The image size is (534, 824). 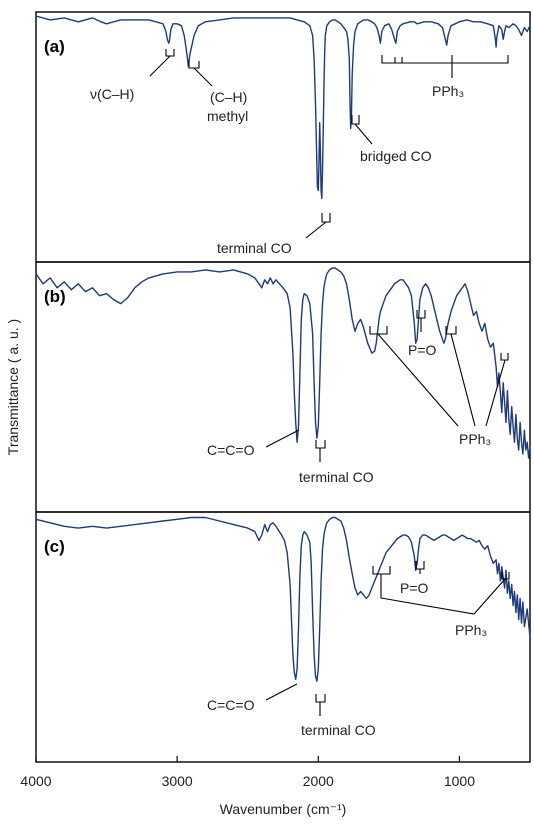 I want to click on bracket-terminal-co-c, so click(x=320, y=698).